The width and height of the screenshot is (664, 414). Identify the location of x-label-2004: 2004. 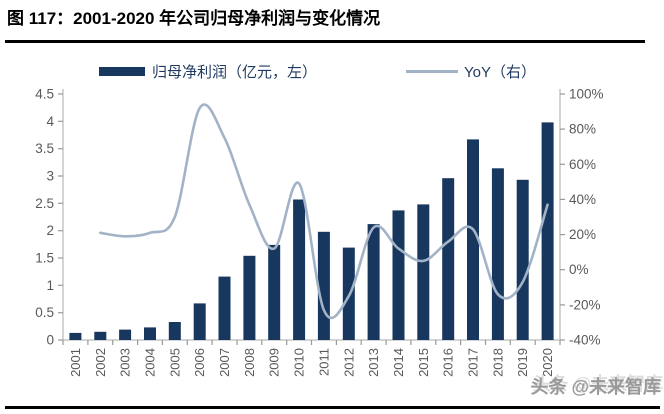
(150, 362).